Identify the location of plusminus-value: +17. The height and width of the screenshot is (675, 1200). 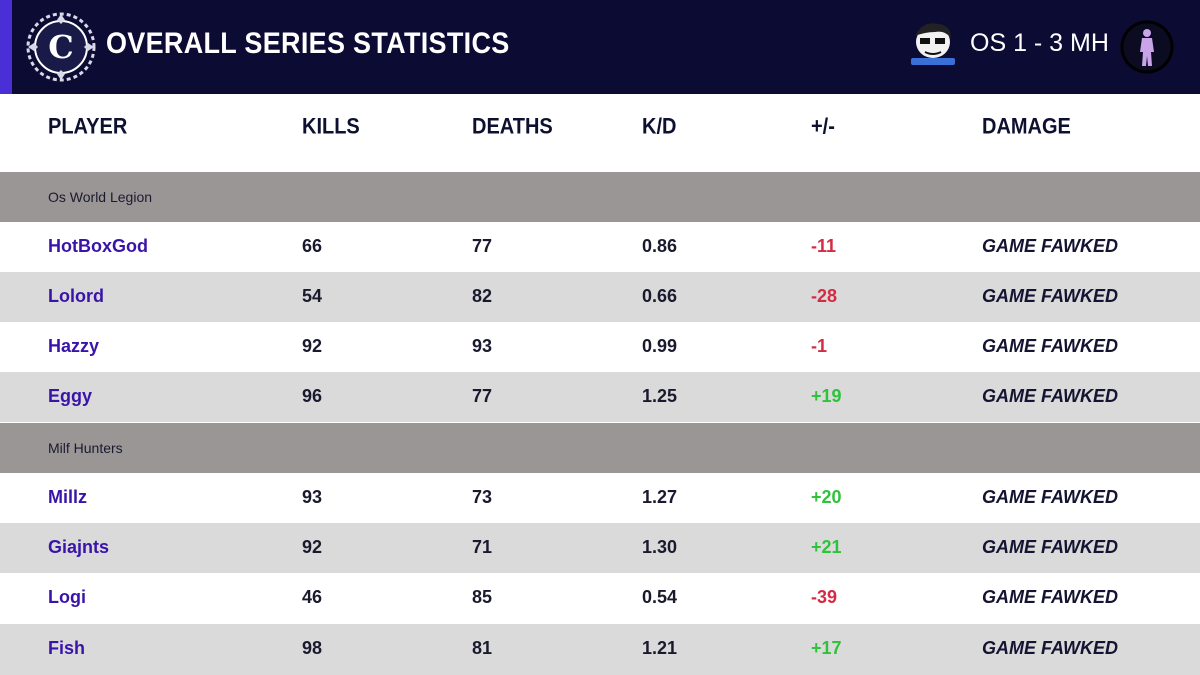
(826, 648).